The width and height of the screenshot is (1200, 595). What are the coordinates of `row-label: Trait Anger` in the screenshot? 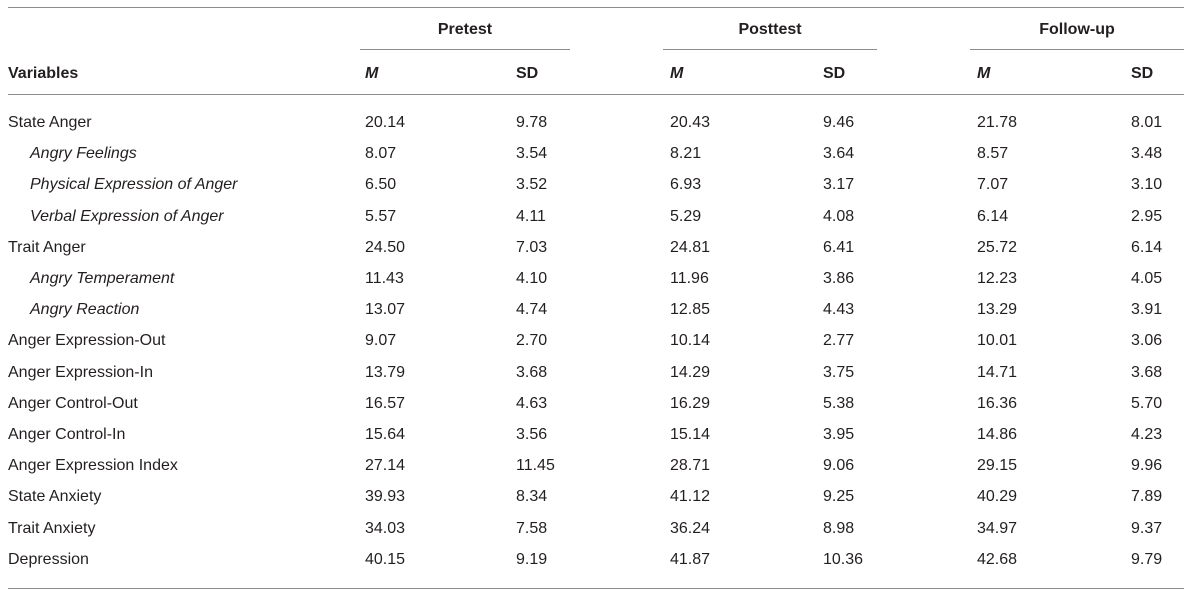 It's located at (47, 247).